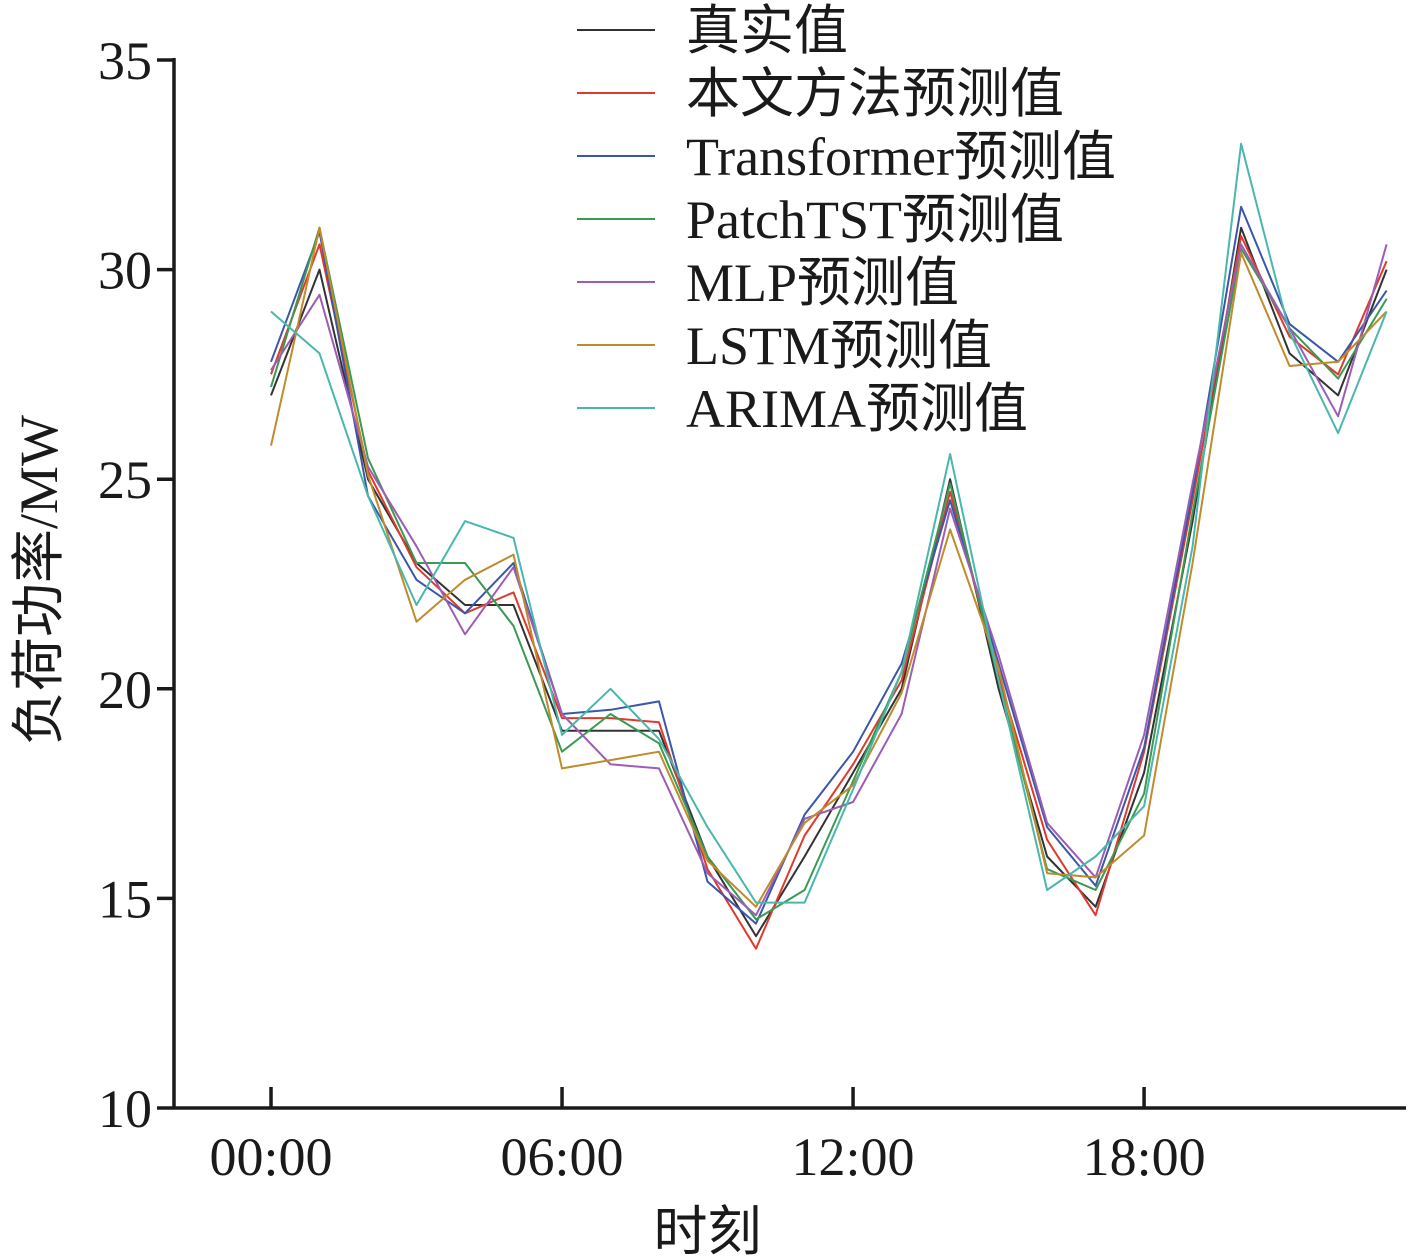 The image size is (1419, 1257). What do you see at coordinates (1144, 1157) in the screenshot?
I see `x-tick-label: 18:00` at bounding box center [1144, 1157].